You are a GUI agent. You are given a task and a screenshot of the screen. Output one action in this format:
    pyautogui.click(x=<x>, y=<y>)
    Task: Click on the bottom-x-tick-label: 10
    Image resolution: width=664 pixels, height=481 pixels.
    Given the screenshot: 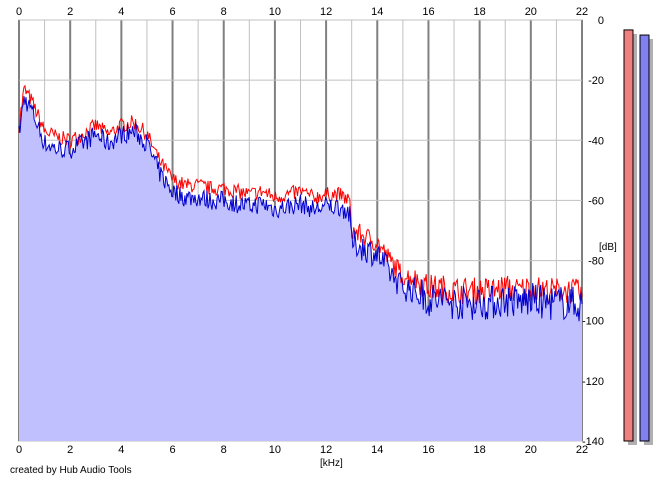 What is the action you would take?
    pyautogui.click(x=275, y=450)
    